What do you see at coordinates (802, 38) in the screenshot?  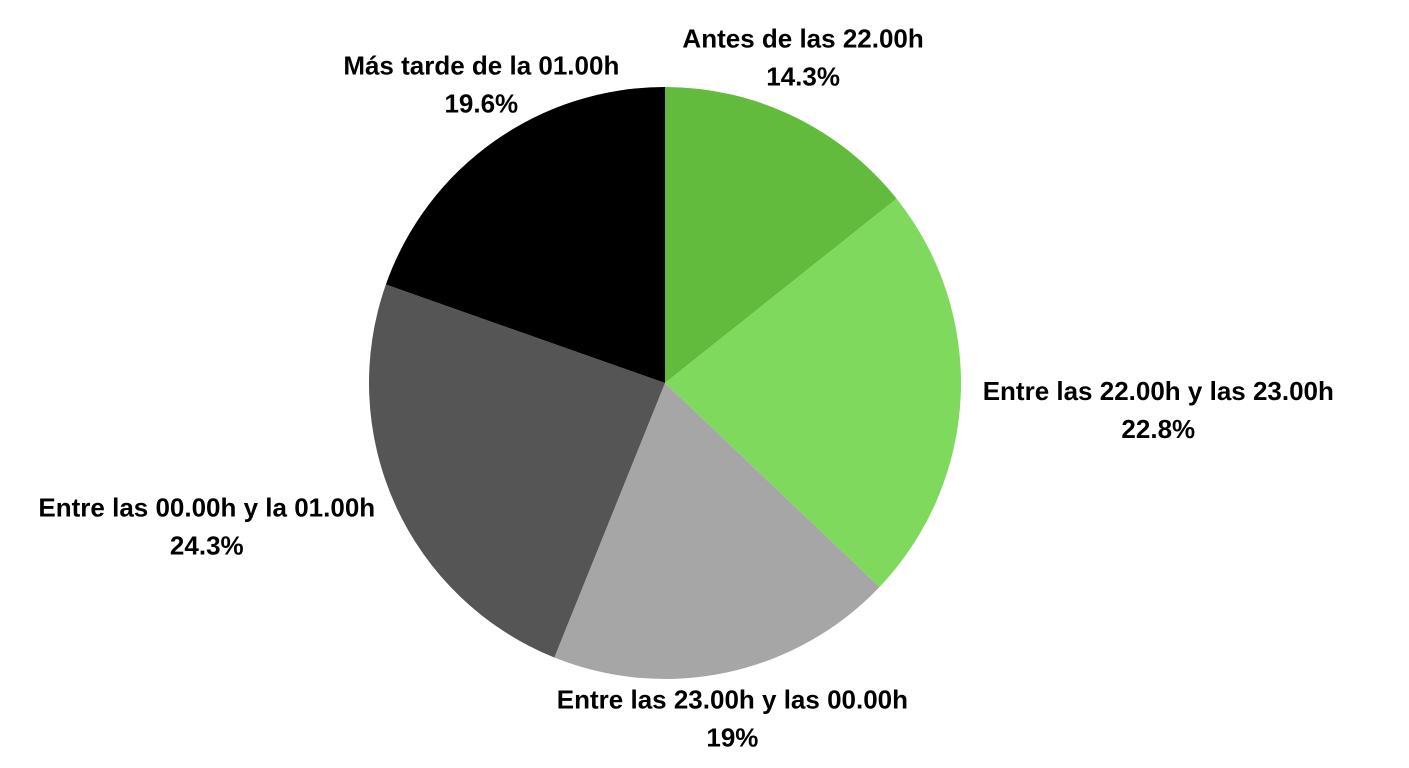 I see `slice-label: Antes de las 22.00h` at bounding box center [802, 38].